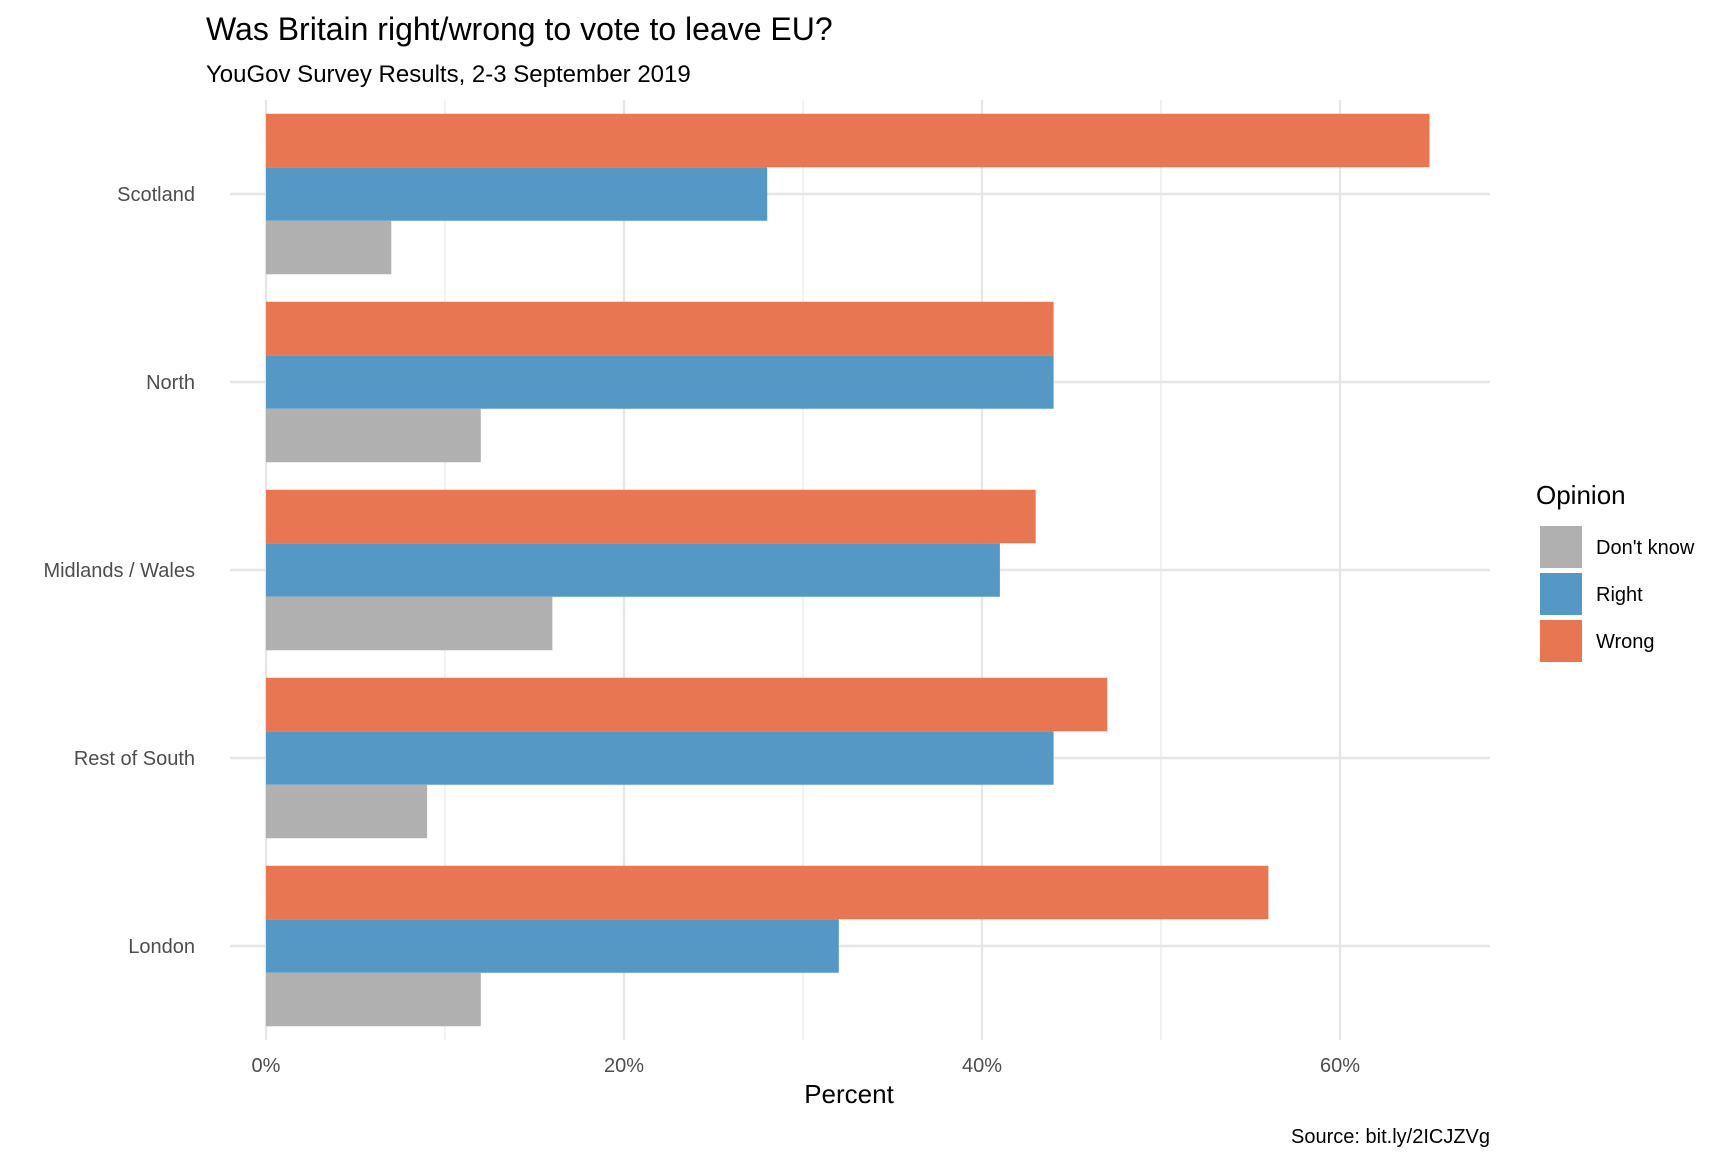  Describe the element at coordinates (1390, 1137) in the screenshot. I see `chart-caption: Source: bit.ly/2ICJZVg` at that location.